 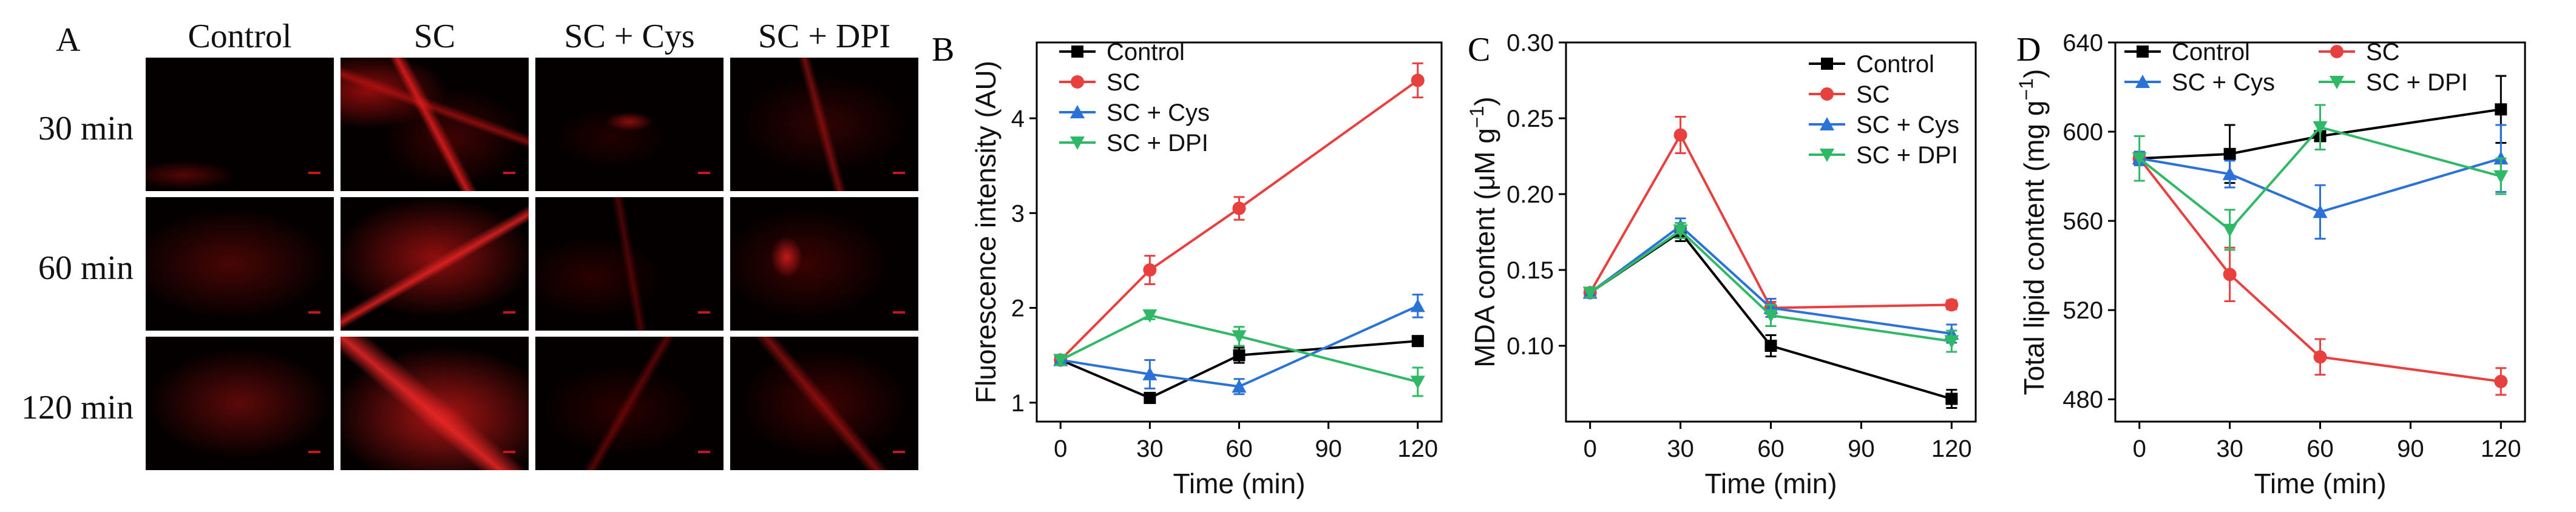 I want to click on panel-c-legend-label-control: Control, so click(x=1895, y=64).